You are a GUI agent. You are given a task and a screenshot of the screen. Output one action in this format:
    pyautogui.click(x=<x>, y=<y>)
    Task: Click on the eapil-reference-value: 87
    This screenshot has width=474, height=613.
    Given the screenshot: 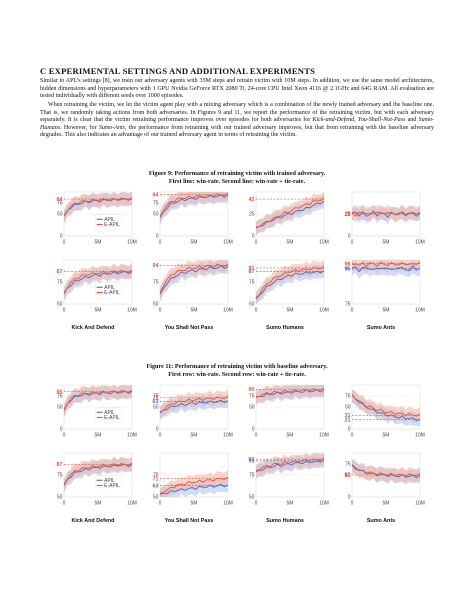 What is the action you would take?
    pyautogui.click(x=60, y=272)
    